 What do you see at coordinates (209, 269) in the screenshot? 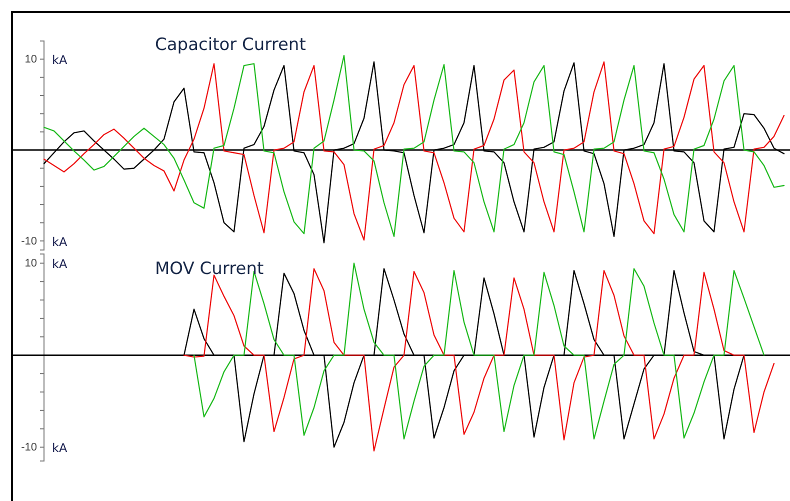
I see `chart-title: MOV Current` at bounding box center [209, 269].